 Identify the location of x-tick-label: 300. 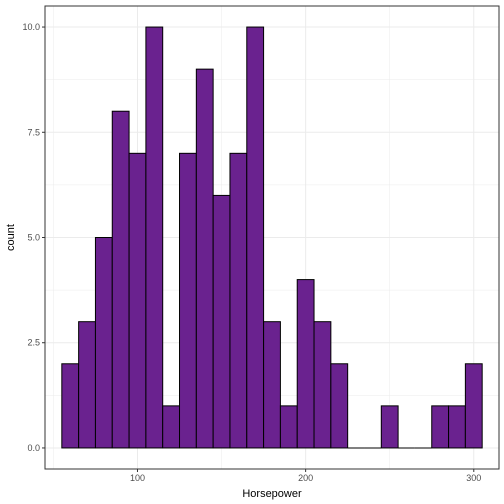
(473, 478).